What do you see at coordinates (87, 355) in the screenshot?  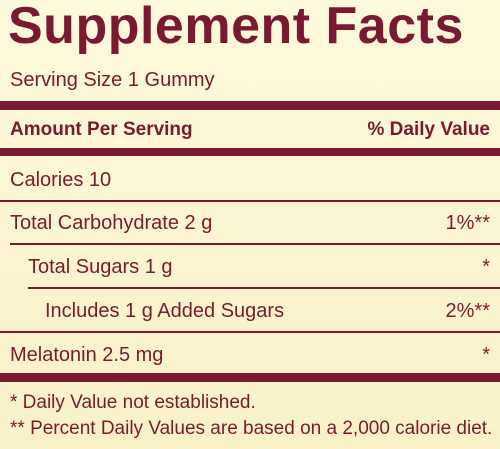 I see `row-label: Melatonin 2.5 mg` at bounding box center [87, 355].